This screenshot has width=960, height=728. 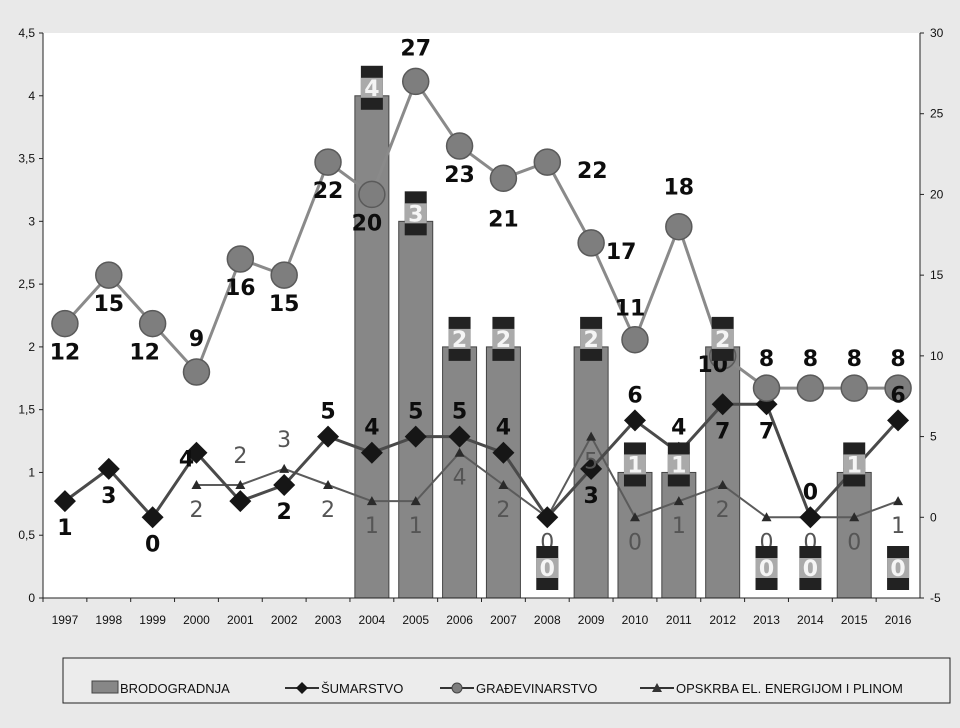 What do you see at coordinates (459, 412) in the screenshot?
I see `label-sumarstvo-2006: 5` at bounding box center [459, 412].